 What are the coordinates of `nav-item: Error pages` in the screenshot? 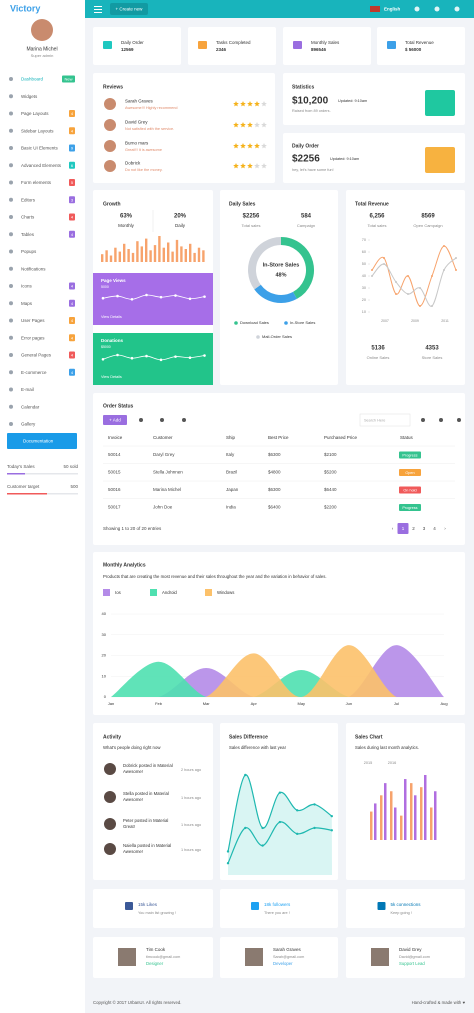 It's located at (33, 337).